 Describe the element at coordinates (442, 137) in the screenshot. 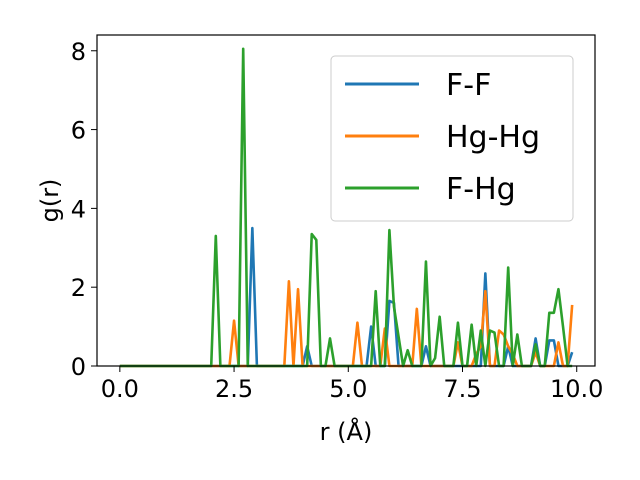

I see `legend-entries: F-F Hg-Hg F-Hg` at that location.